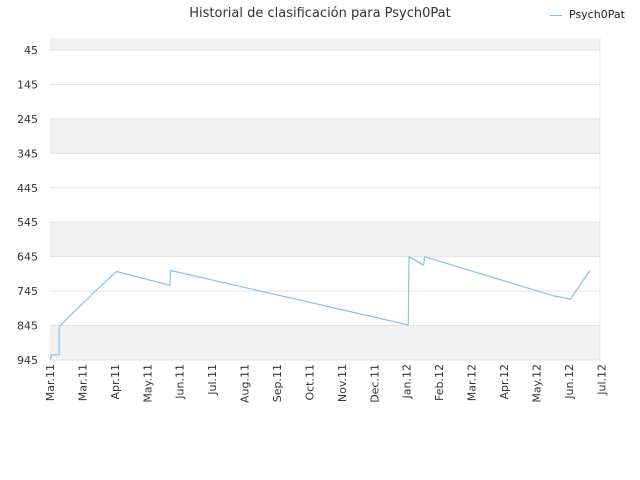 The height and width of the screenshot is (480, 640). Describe the element at coordinates (342, 383) in the screenshot. I see `x-tick-label: Nov.11` at that location.